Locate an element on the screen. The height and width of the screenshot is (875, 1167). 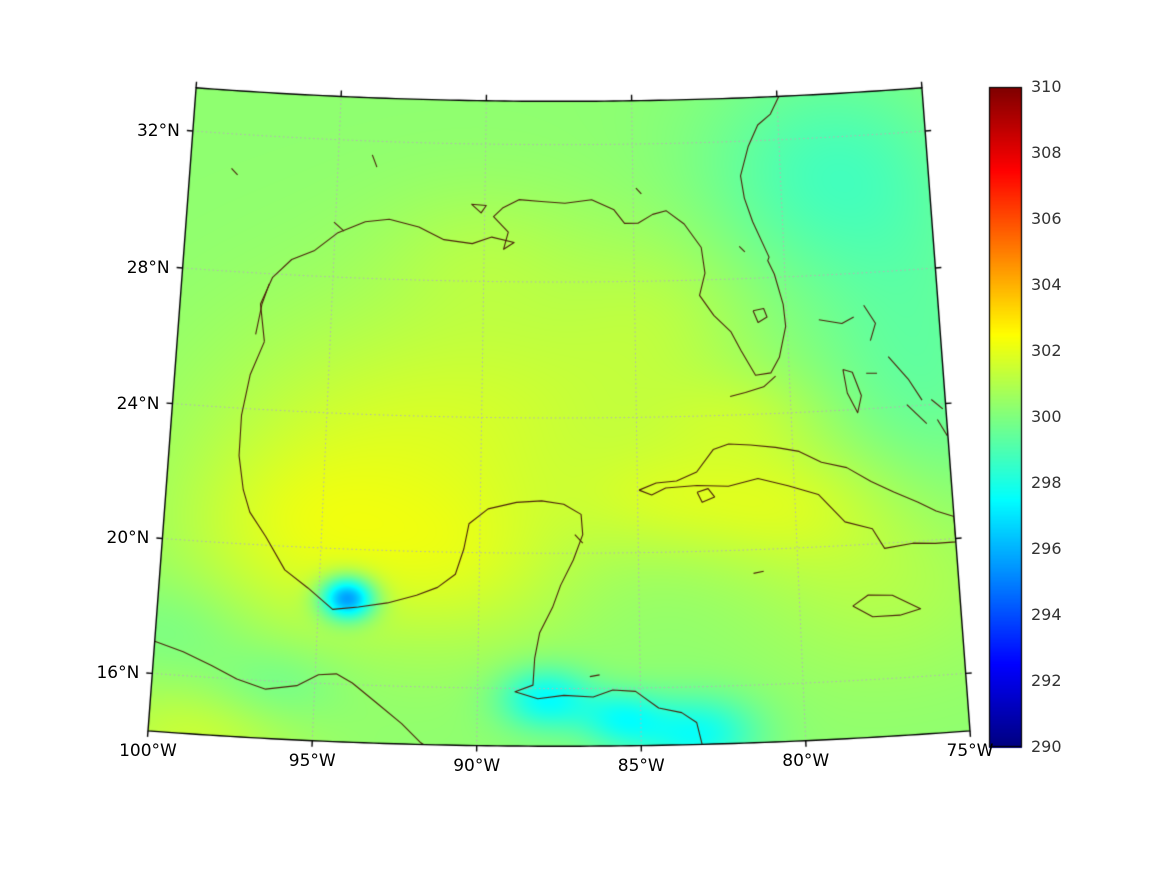
longitude-tick-label: 75°W is located at coordinates (970, 750).